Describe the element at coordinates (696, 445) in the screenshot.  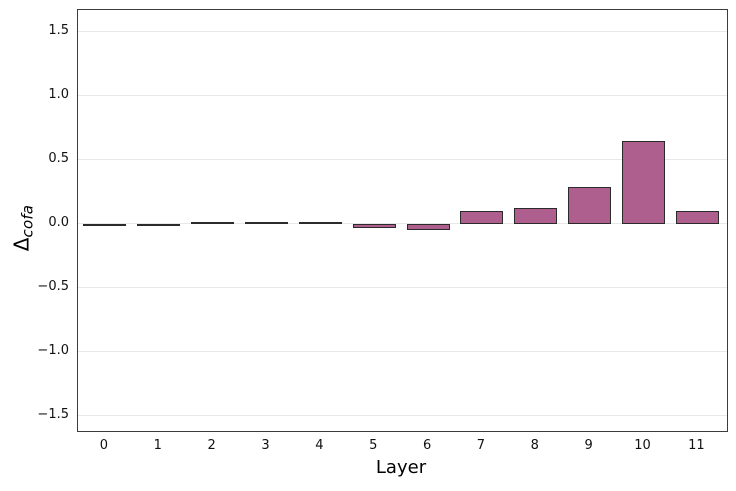
I see `x-tick-label: 11` at that location.